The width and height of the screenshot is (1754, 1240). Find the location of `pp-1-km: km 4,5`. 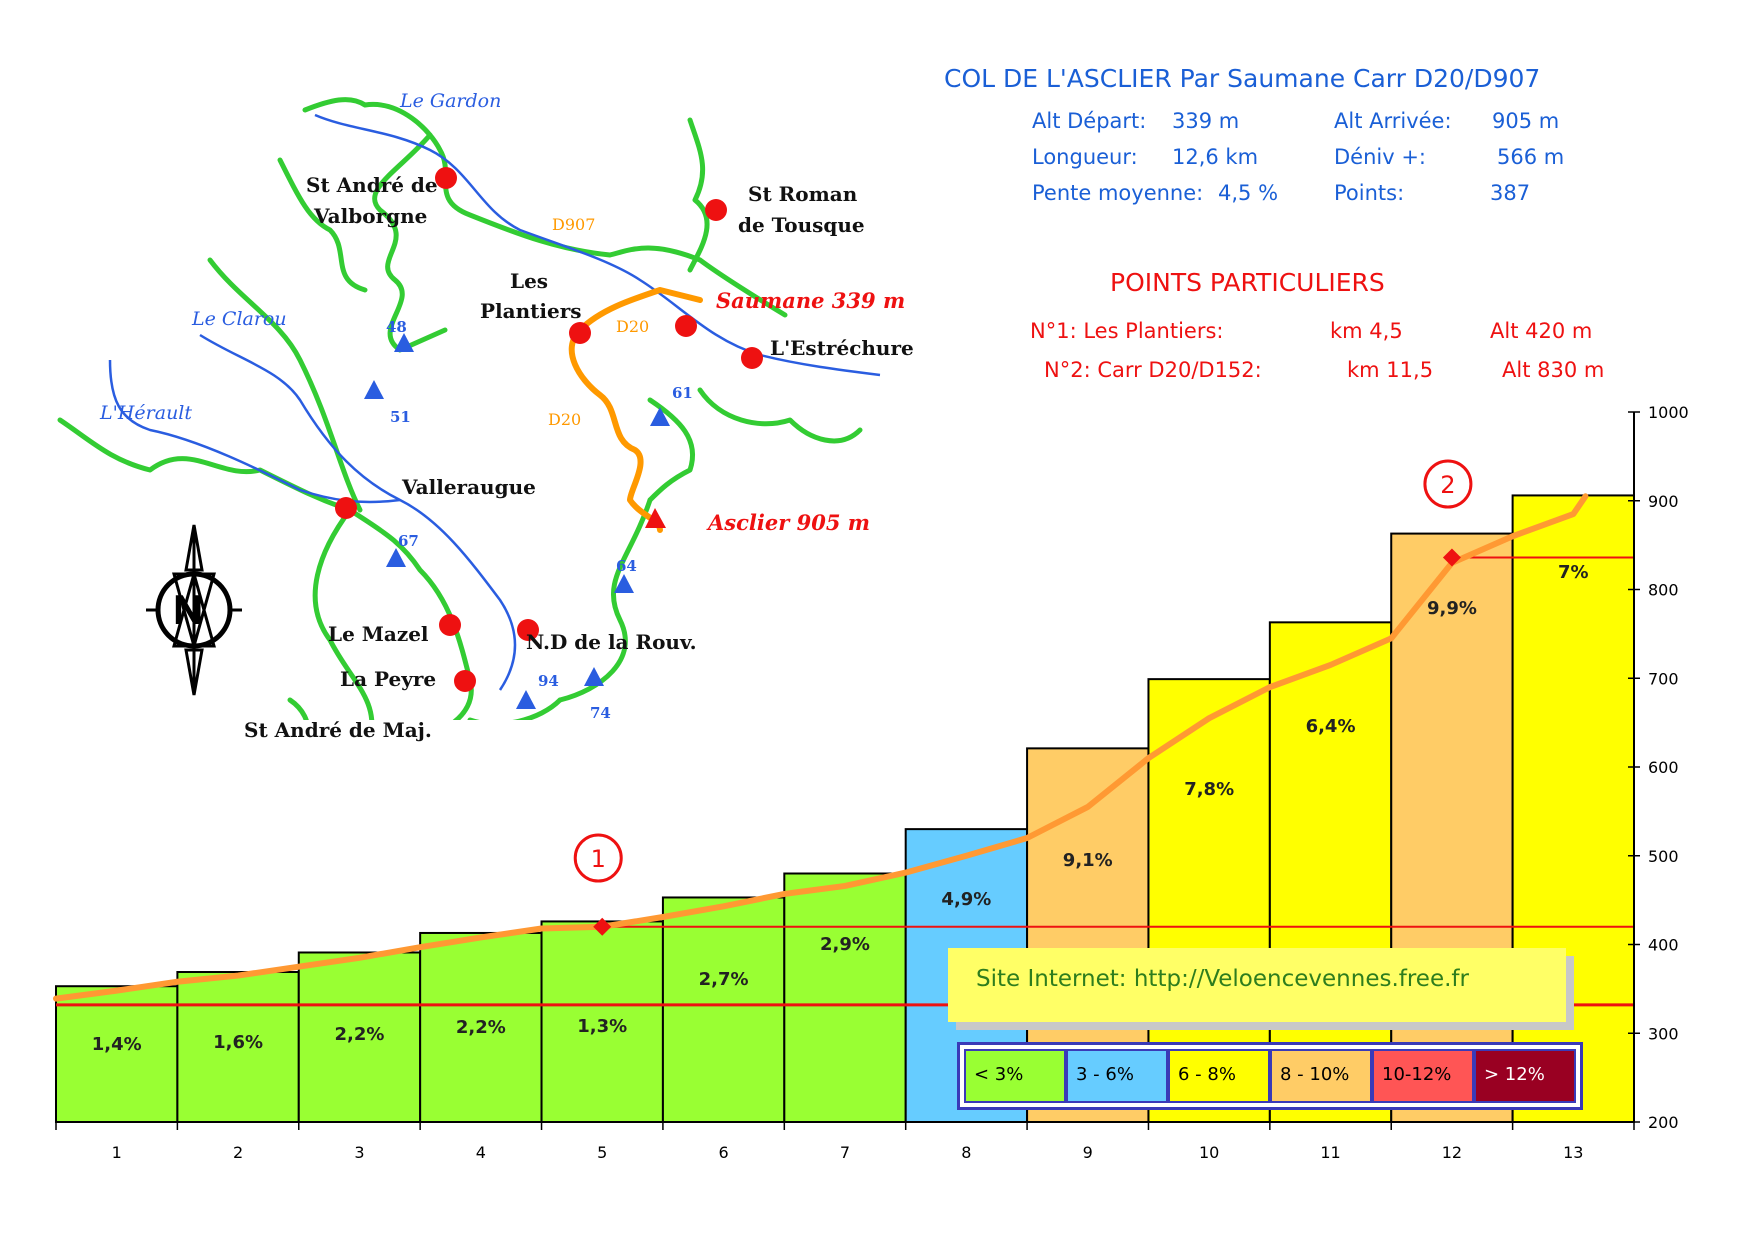

pp-1-km: km 4,5 is located at coordinates (1366, 331).